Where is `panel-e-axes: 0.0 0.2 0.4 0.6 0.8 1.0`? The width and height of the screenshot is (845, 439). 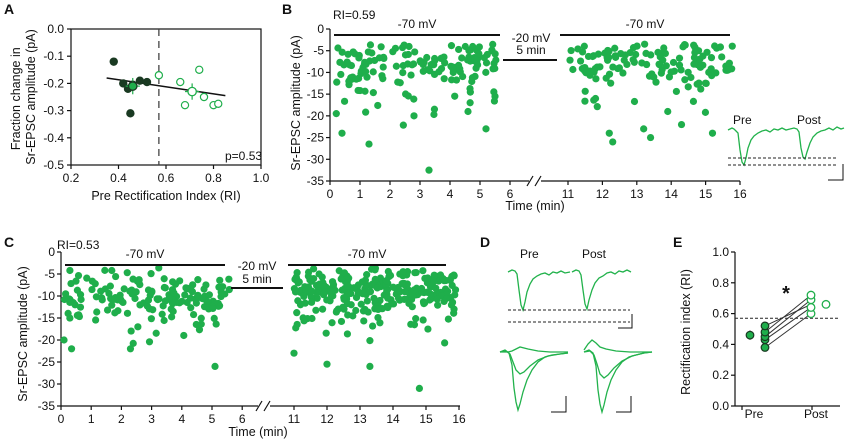 panel-e-axes: 0.0 0.2 0.4 0.6 0.8 1.0 is located at coordinates (776, 329).